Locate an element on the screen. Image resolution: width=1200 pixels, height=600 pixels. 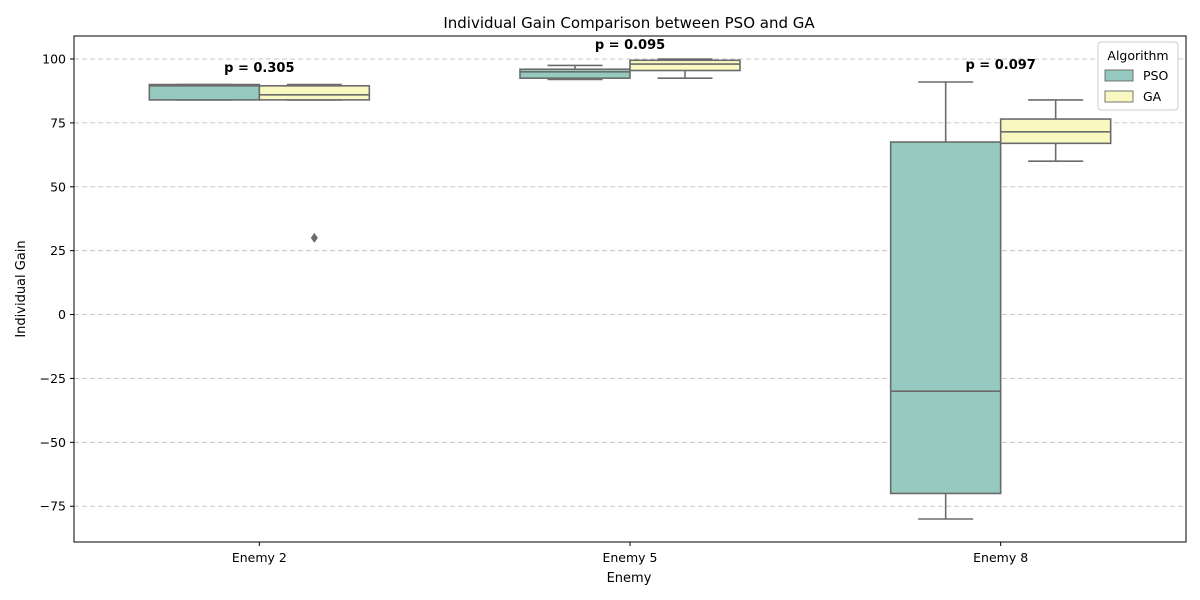
y-tick-label: 25 is located at coordinates (58, 250).